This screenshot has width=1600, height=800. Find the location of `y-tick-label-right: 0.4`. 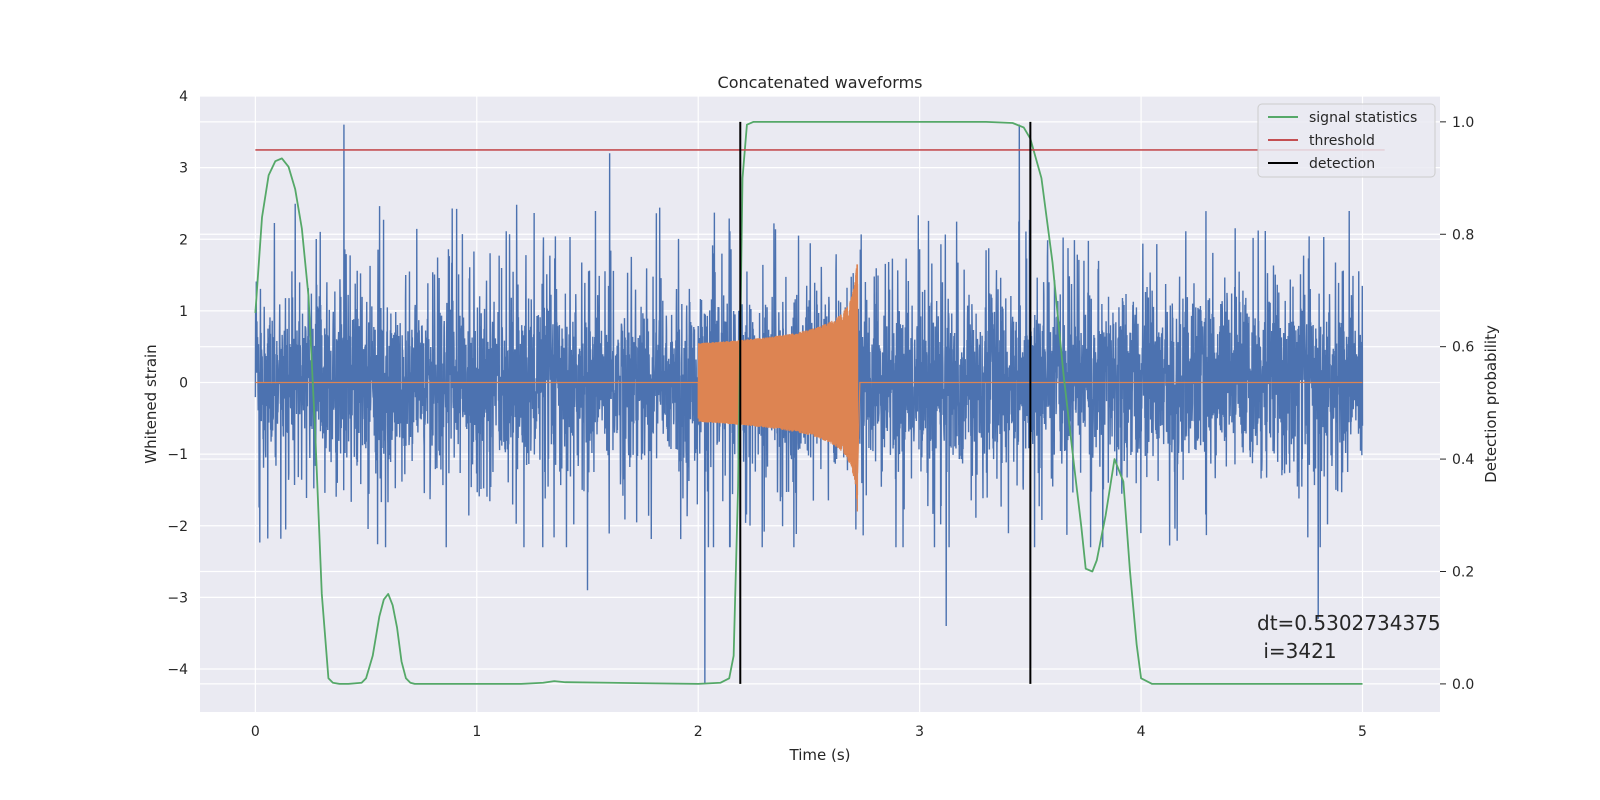

y-tick-label-right: 0.4 is located at coordinates (1463, 460).